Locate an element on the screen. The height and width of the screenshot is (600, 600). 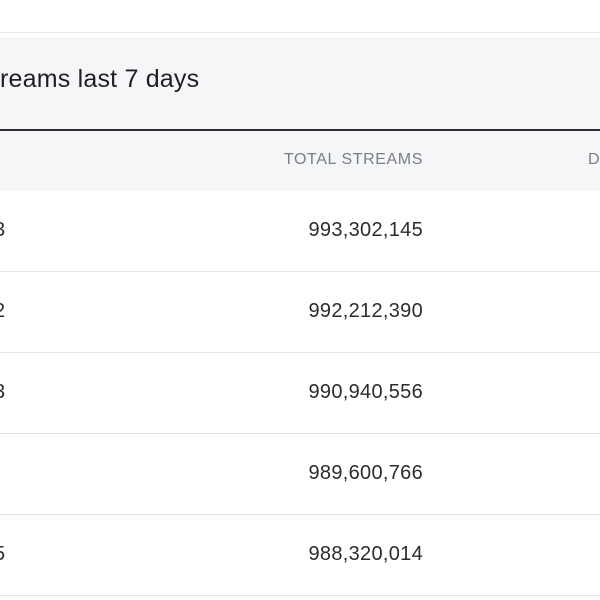
column-header-total-streams: TOTAL STREAMS is located at coordinates (353, 159).